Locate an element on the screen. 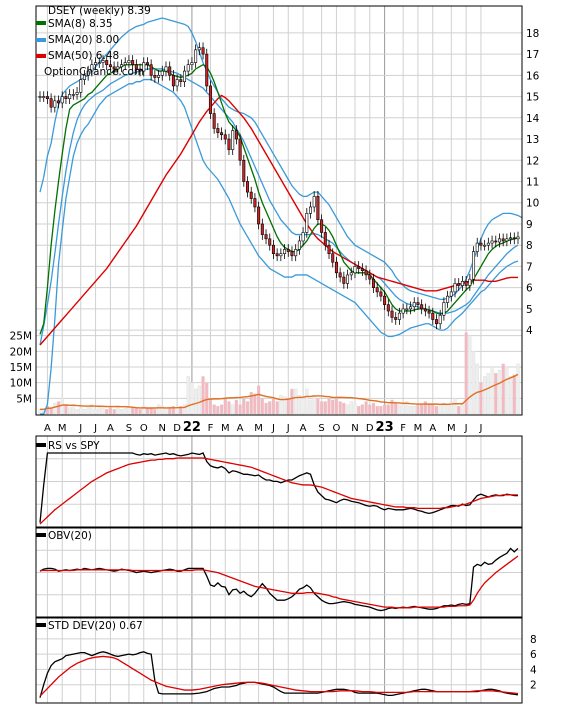 This screenshot has width=566, height=710. std-panel-frame is located at coordinates (279, 660).